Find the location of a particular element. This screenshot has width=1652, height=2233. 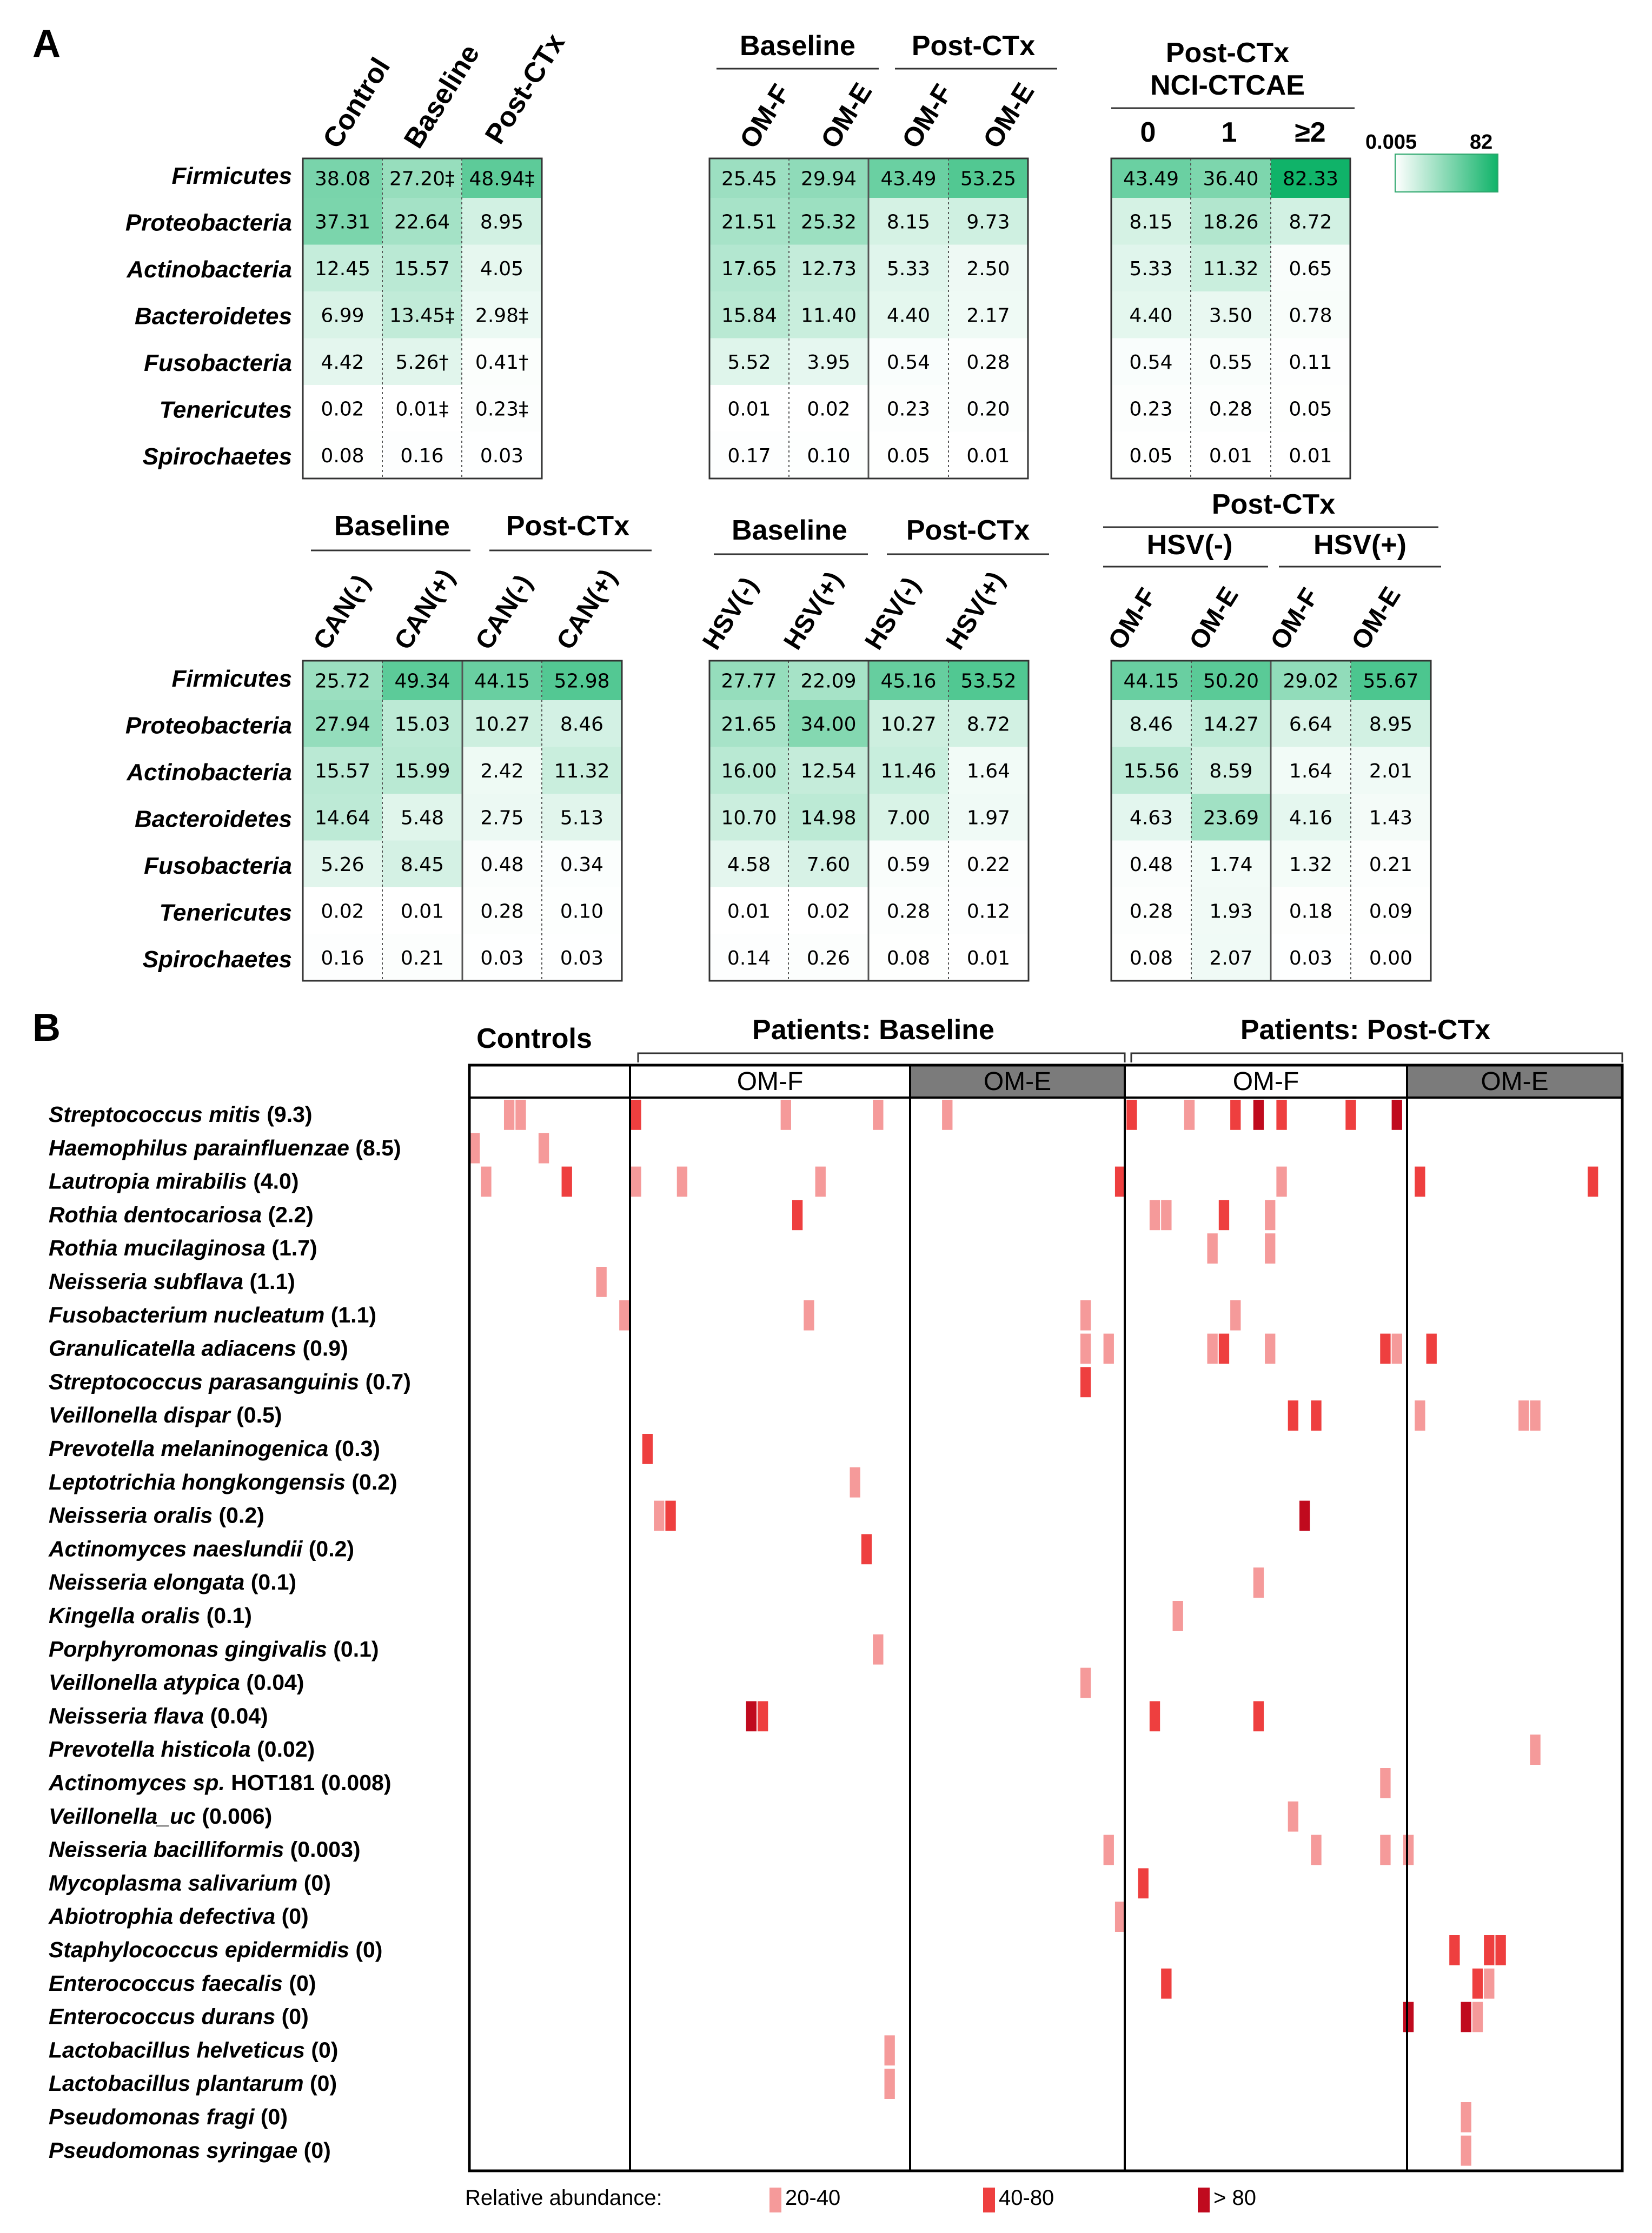

t6-border is located at coordinates (1271, 821).